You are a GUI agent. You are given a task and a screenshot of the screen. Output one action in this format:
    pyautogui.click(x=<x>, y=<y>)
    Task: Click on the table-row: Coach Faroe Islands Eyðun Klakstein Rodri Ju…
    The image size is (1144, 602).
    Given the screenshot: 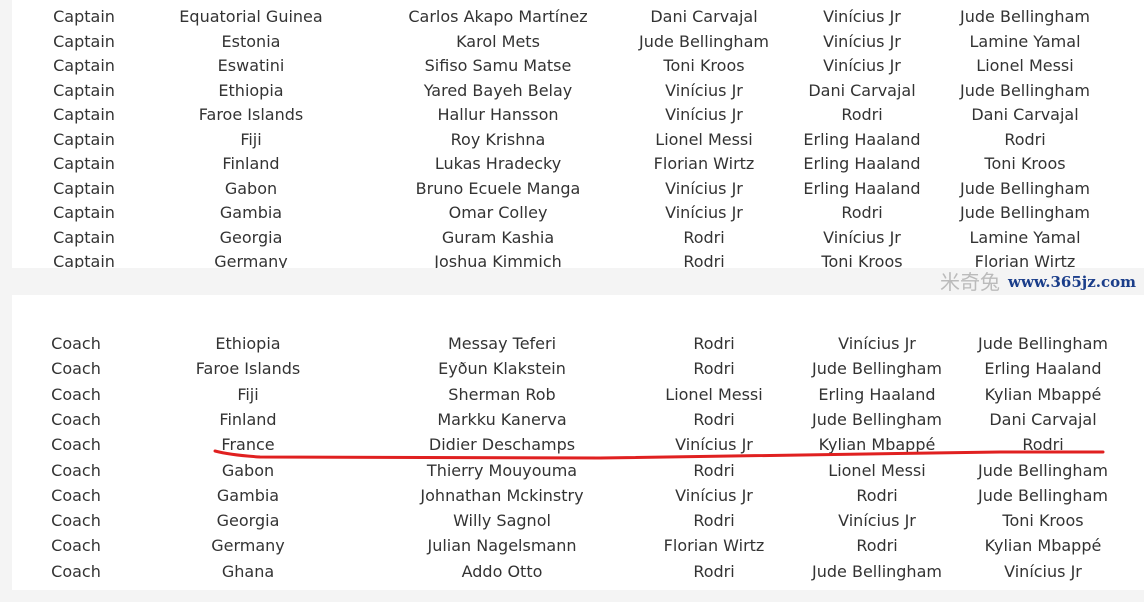 What is the action you would take?
    pyautogui.click(x=578, y=370)
    